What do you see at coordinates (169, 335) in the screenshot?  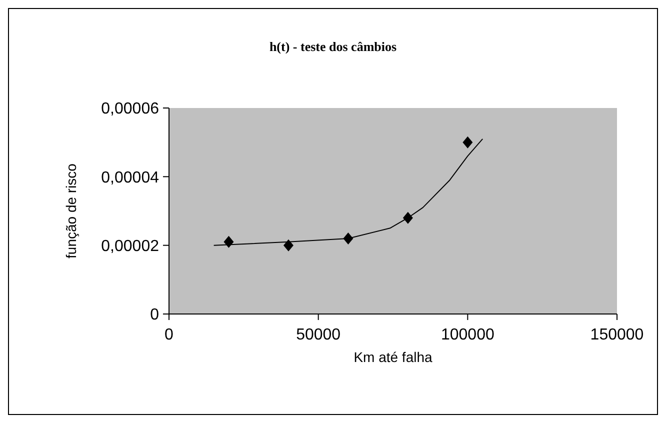 I see `x-tick-label: 0` at bounding box center [169, 335].